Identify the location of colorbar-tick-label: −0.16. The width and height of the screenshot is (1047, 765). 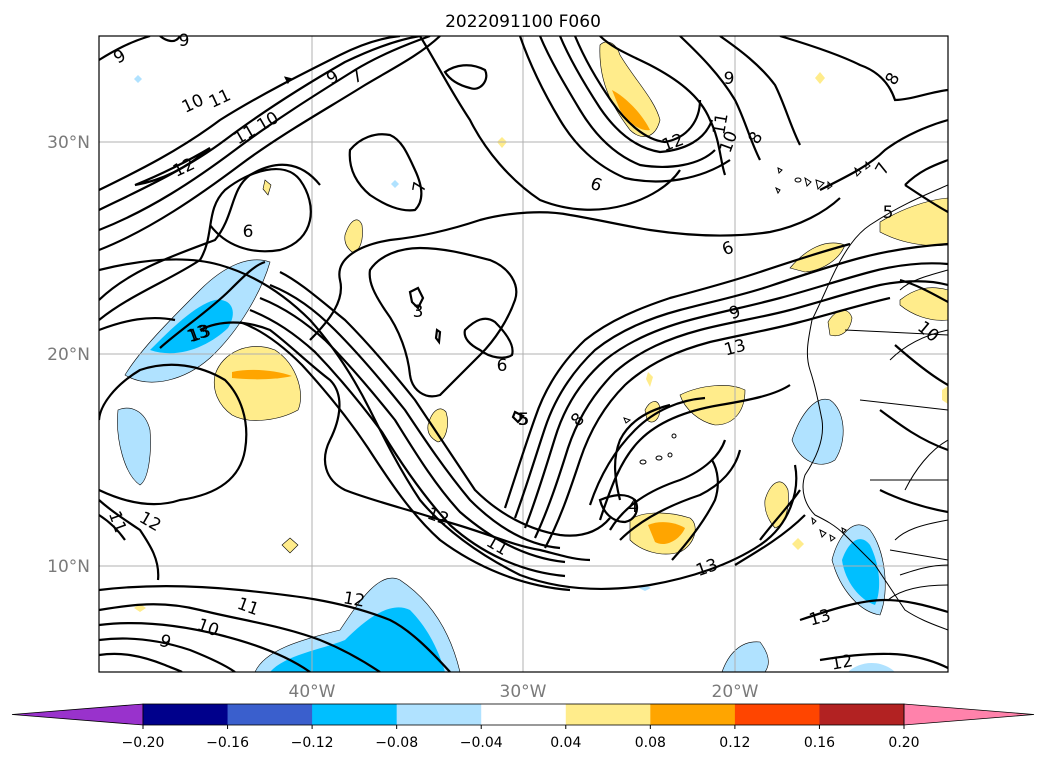
(227, 743).